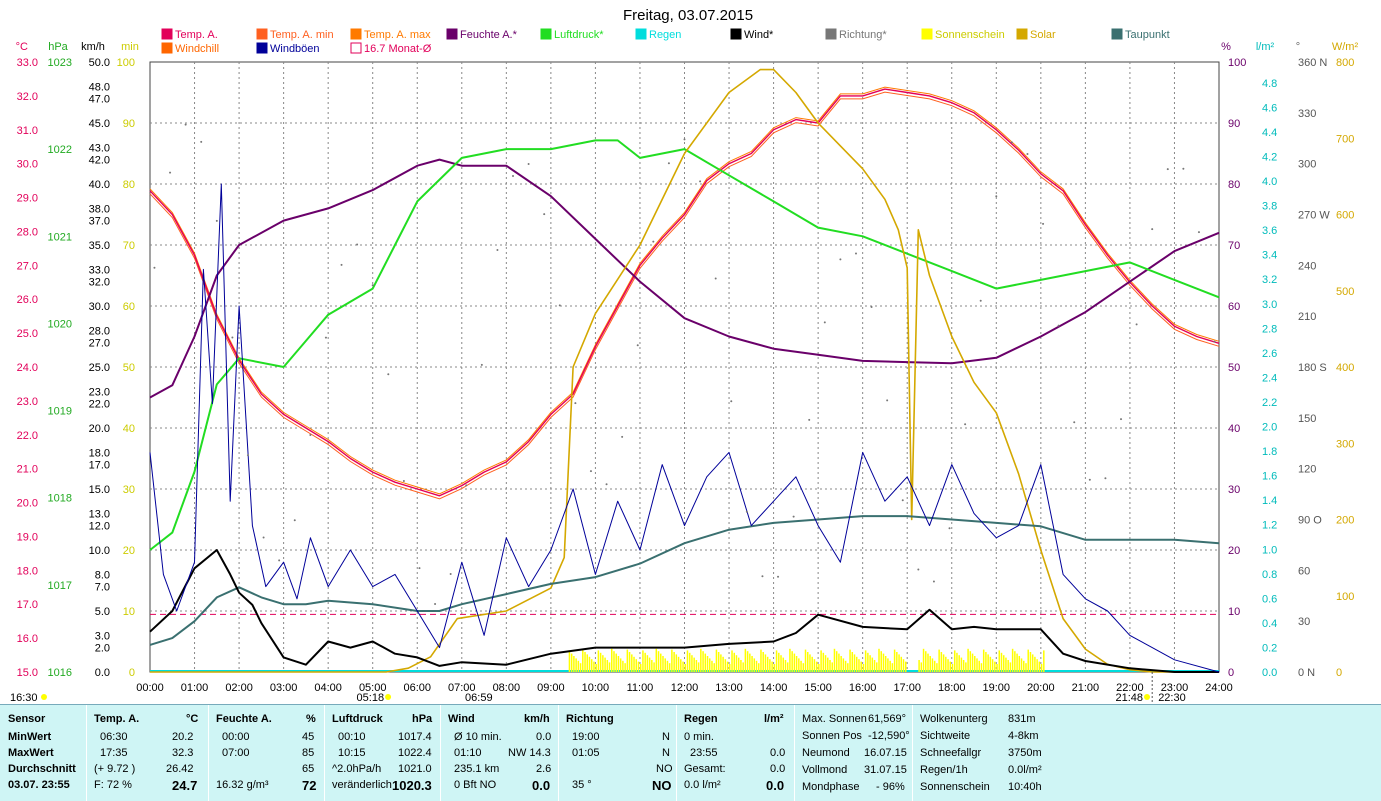 This screenshot has width=1381, height=801. I want to click on stats-richtung-r4b: NO, so click(662, 785).